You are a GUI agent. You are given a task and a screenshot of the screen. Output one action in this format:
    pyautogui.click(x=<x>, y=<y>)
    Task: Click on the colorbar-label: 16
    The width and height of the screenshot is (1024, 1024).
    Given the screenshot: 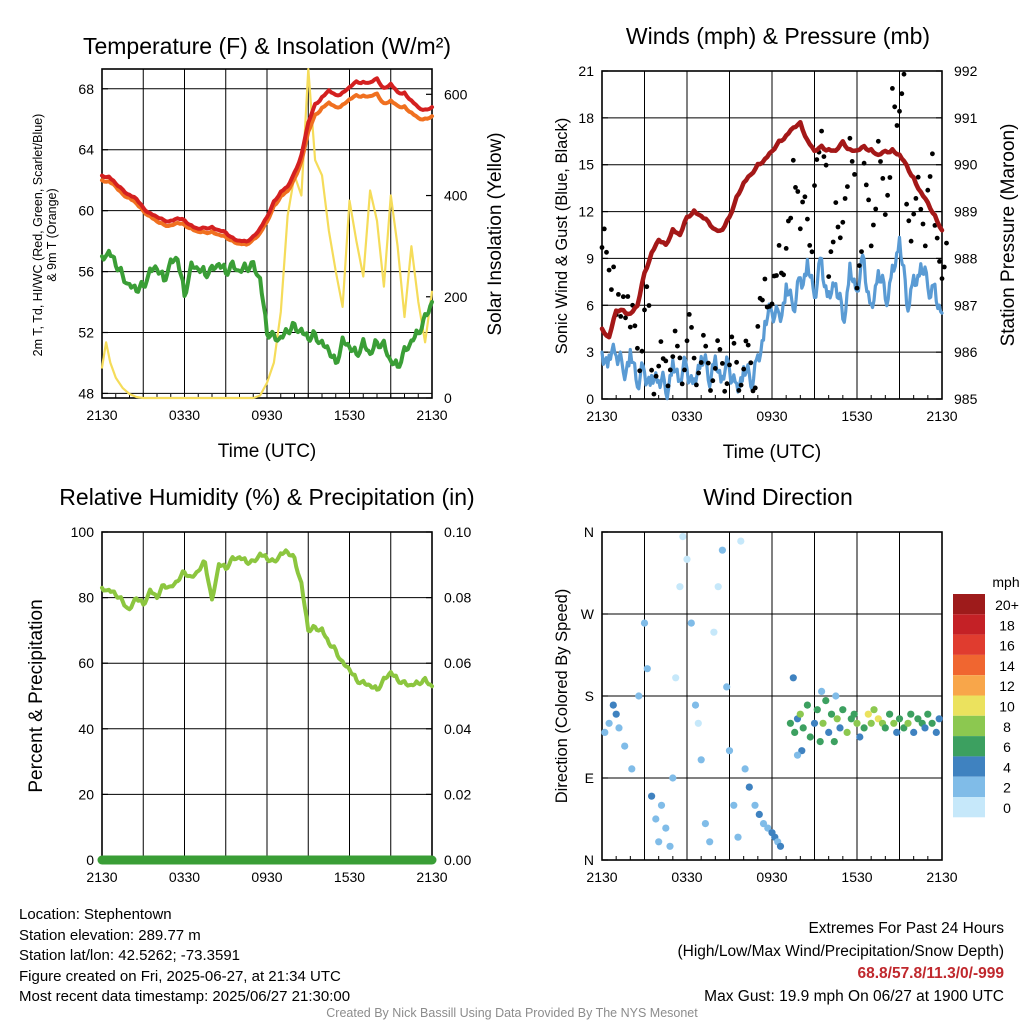 What is the action you would take?
    pyautogui.click(x=1007, y=646)
    